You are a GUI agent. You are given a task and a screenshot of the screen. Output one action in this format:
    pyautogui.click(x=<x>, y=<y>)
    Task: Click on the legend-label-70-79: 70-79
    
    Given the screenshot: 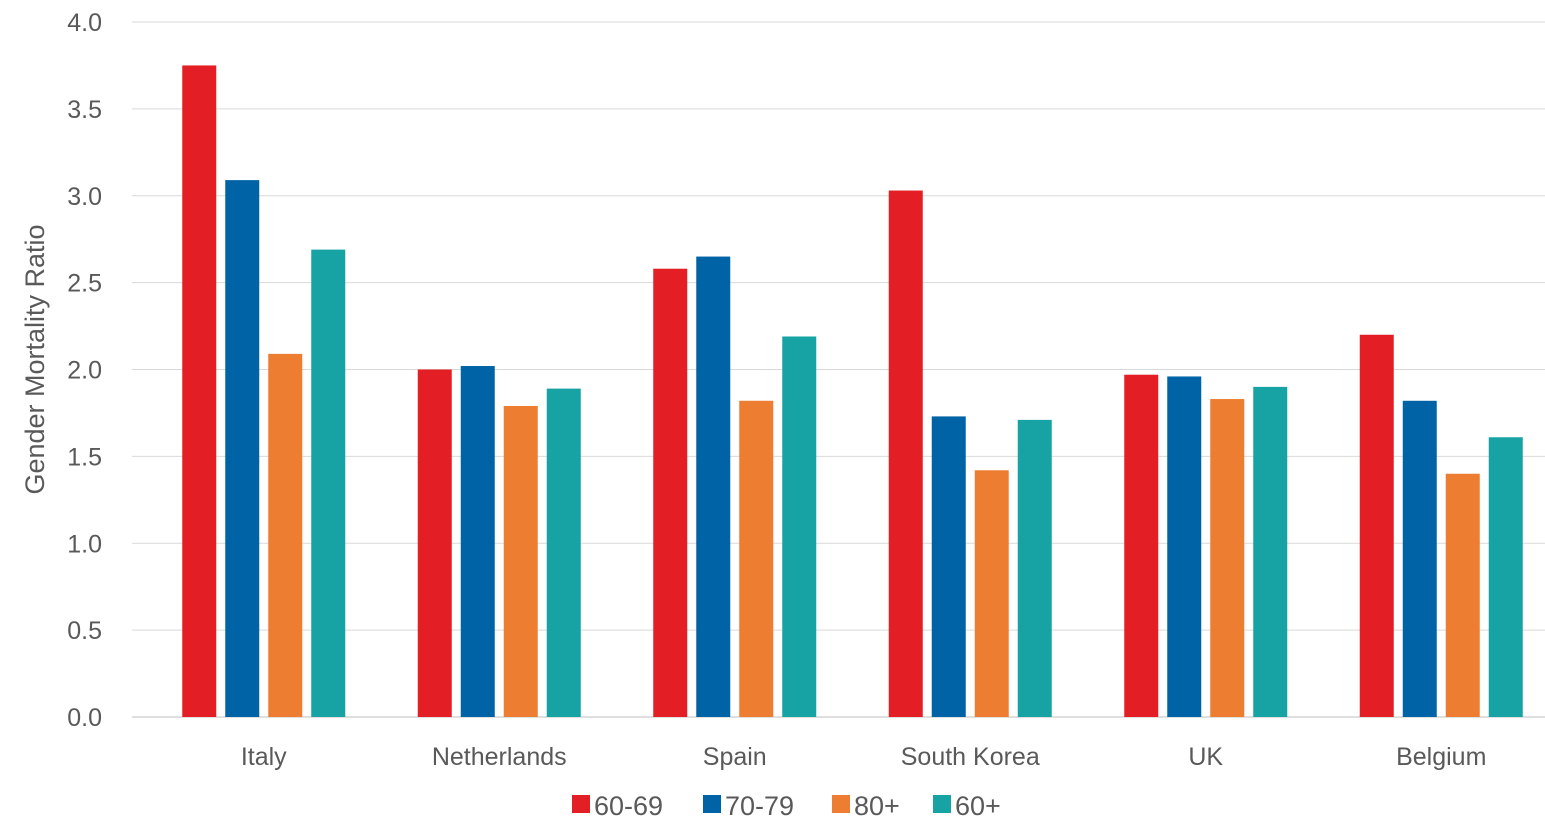 What is the action you would take?
    pyautogui.click(x=759, y=806)
    